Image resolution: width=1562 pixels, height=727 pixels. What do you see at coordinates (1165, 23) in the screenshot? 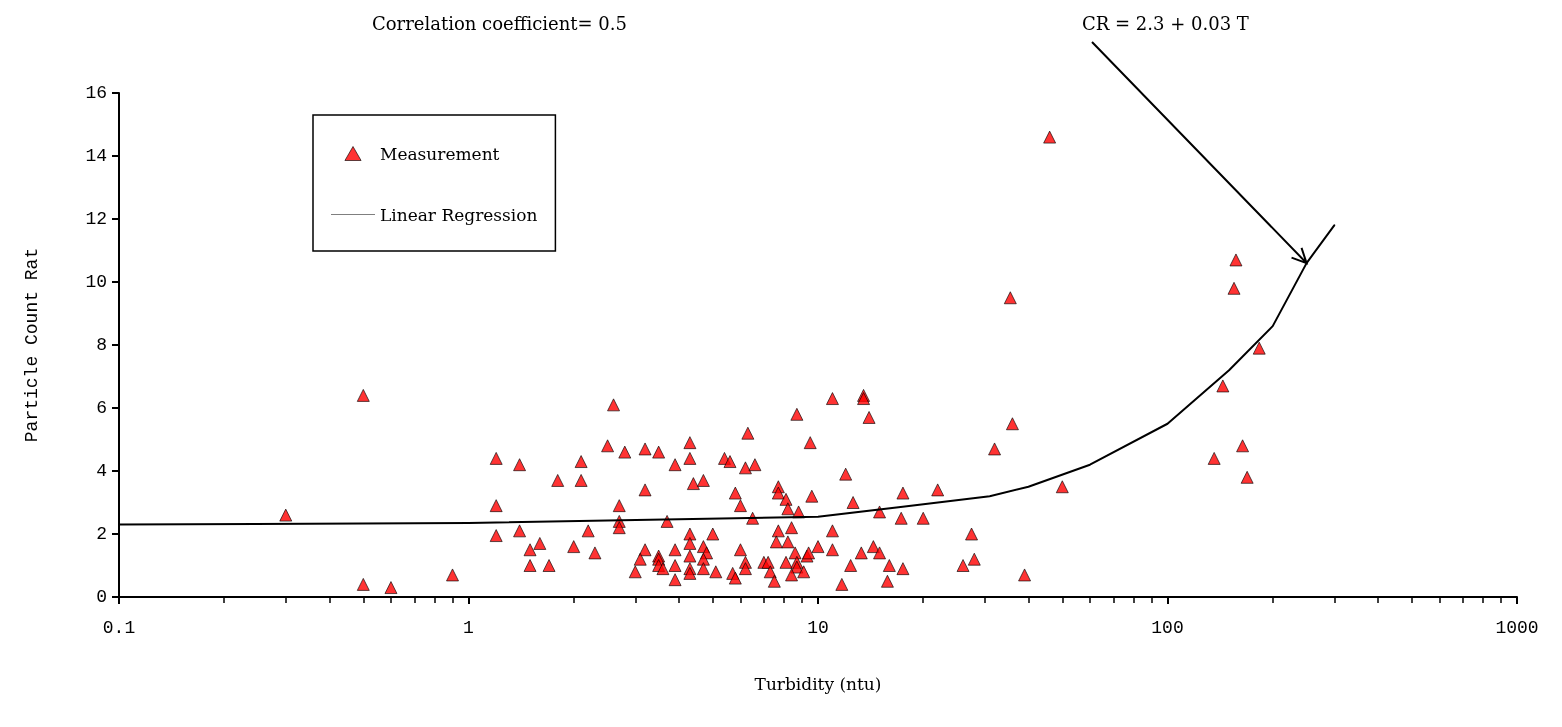
I see `annotation: CR = 2.3 + 0.03 T` at bounding box center [1165, 23].